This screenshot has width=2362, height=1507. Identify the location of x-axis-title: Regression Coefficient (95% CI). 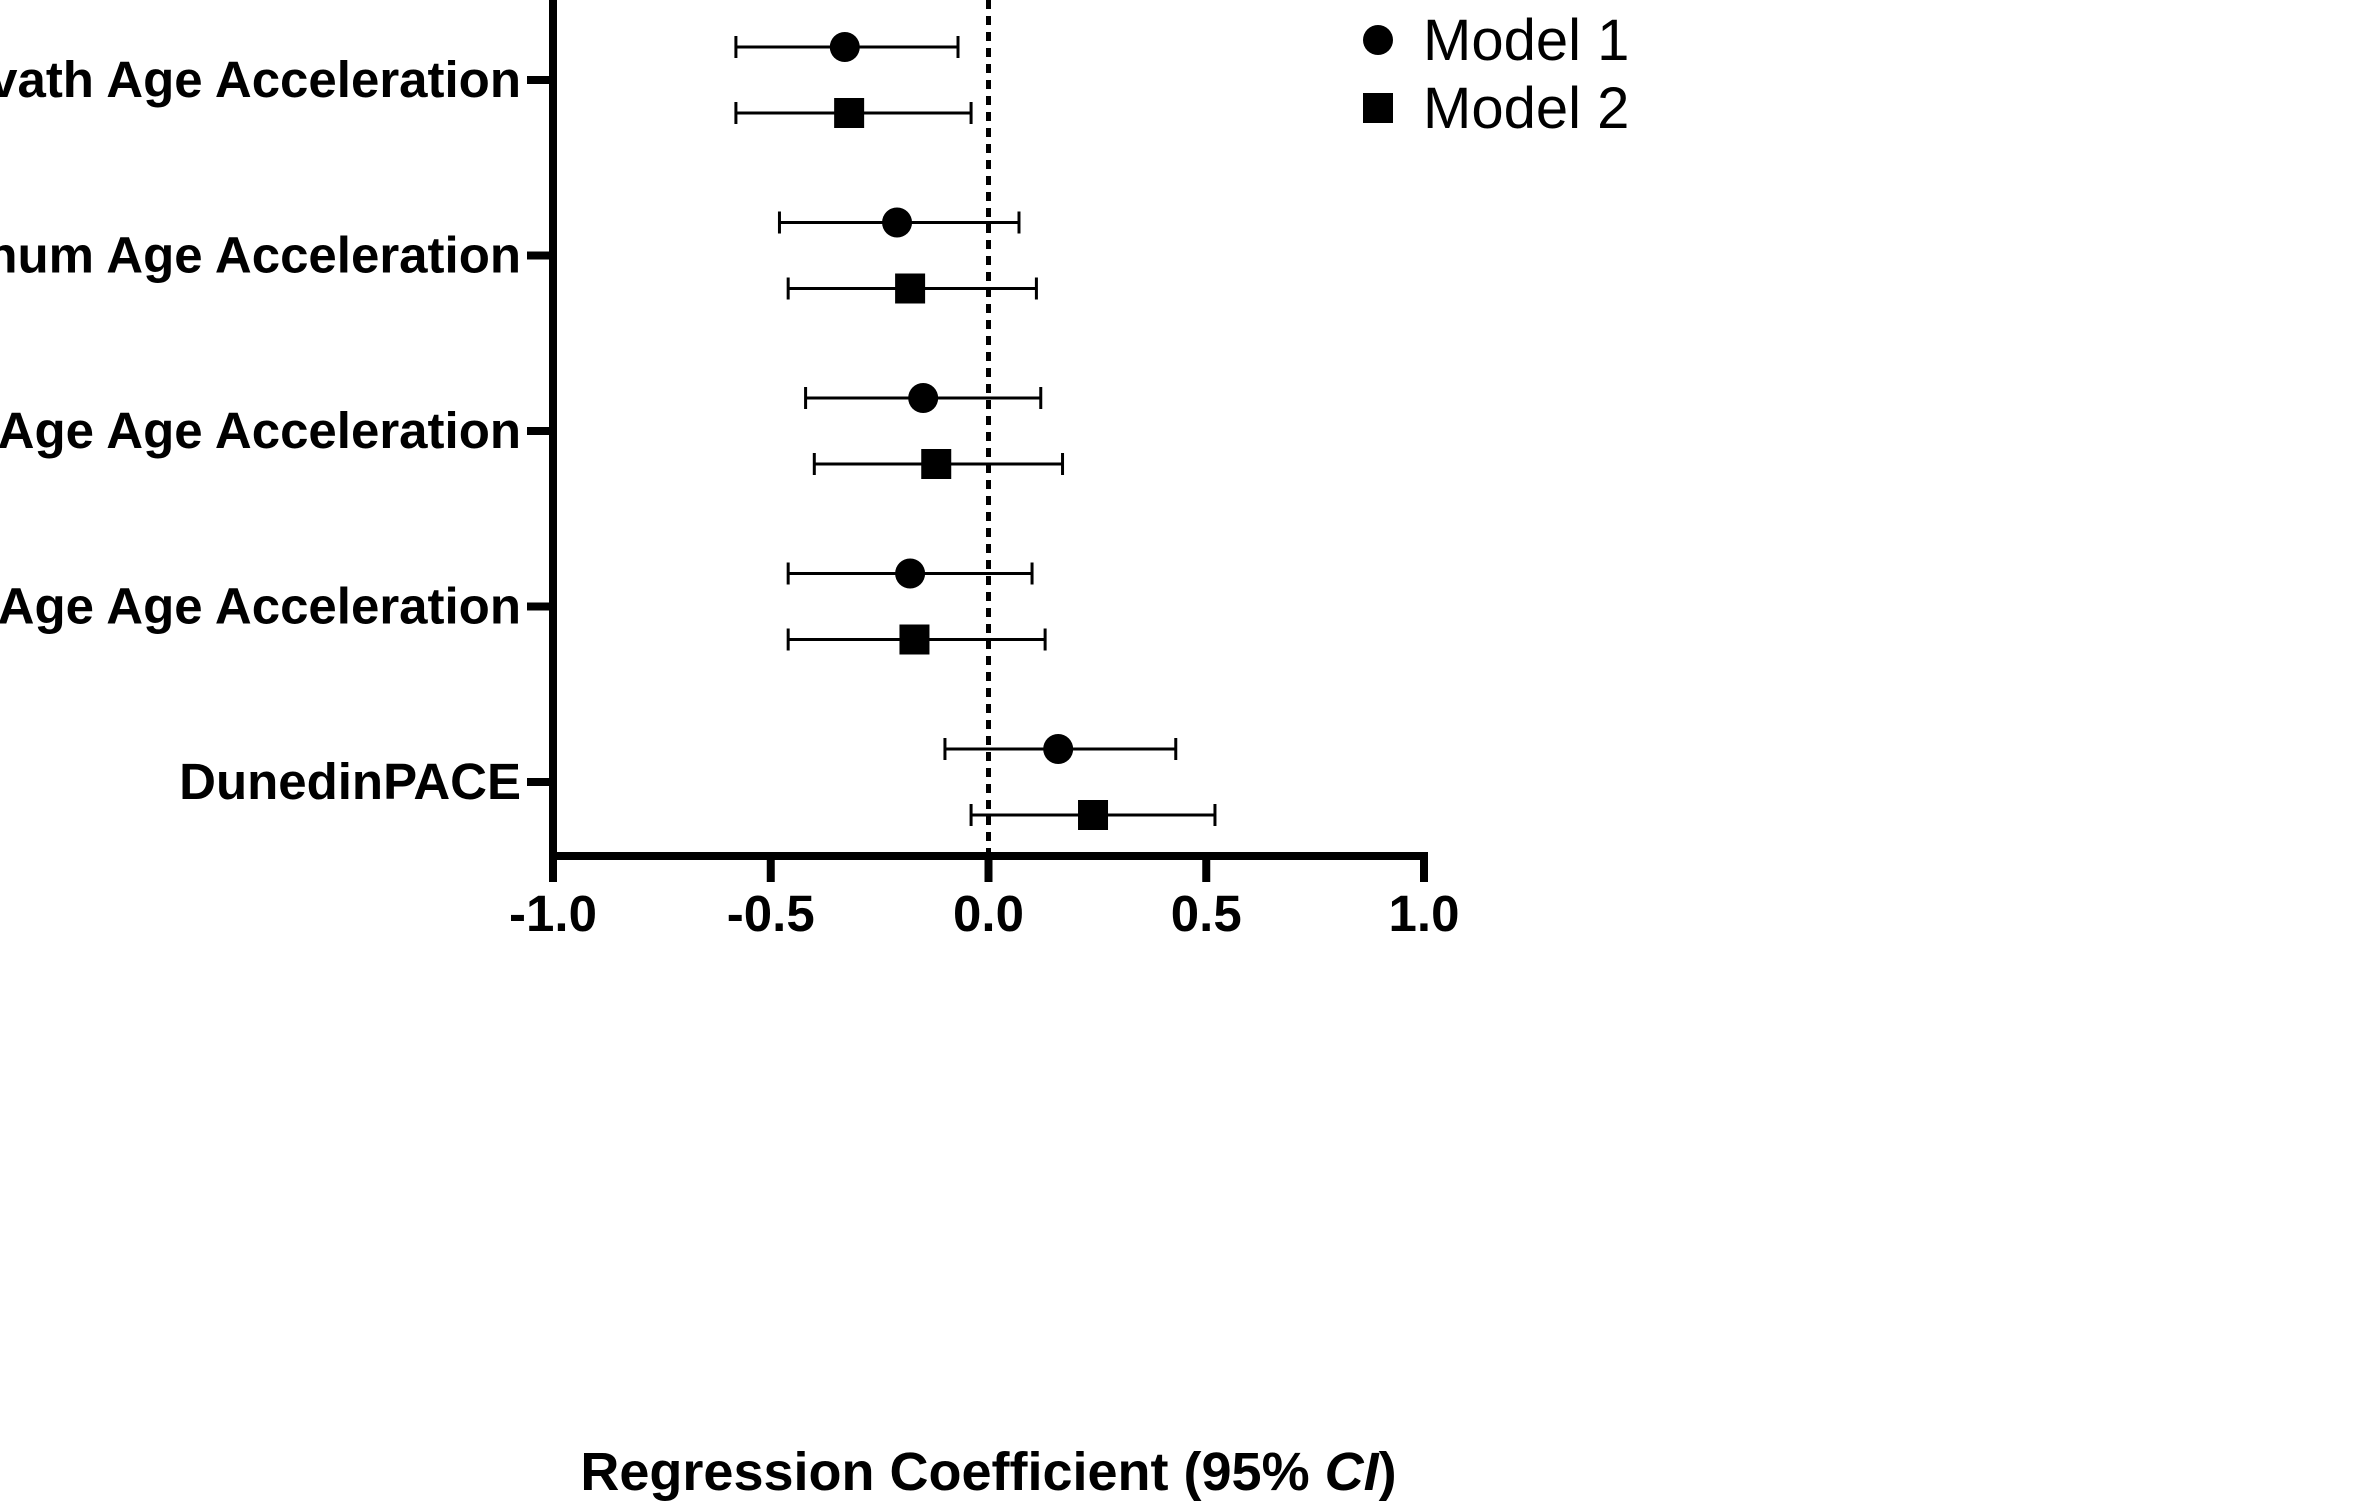
(988, 1472).